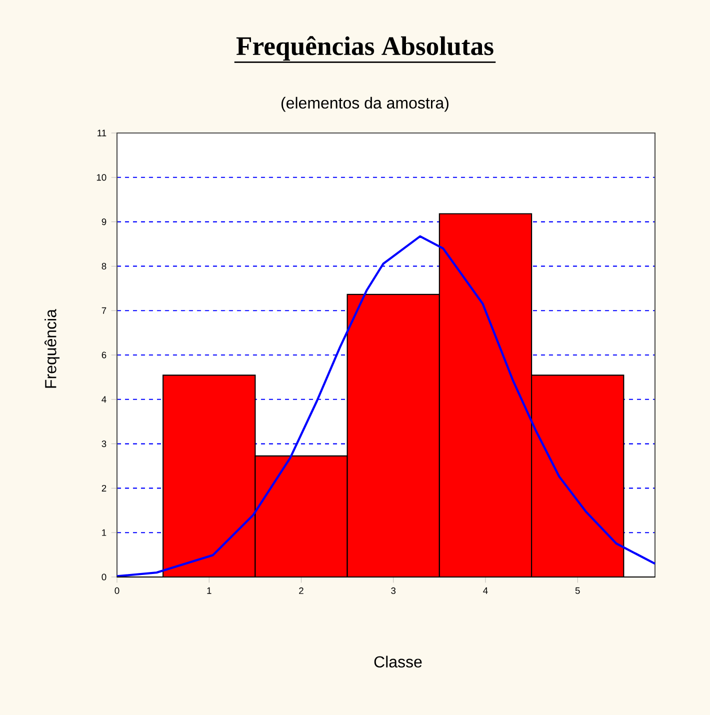 This screenshot has width=710, height=715. What do you see at coordinates (485, 590) in the screenshot?
I see `x-tick-label: 4` at bounding box center [485, 590].